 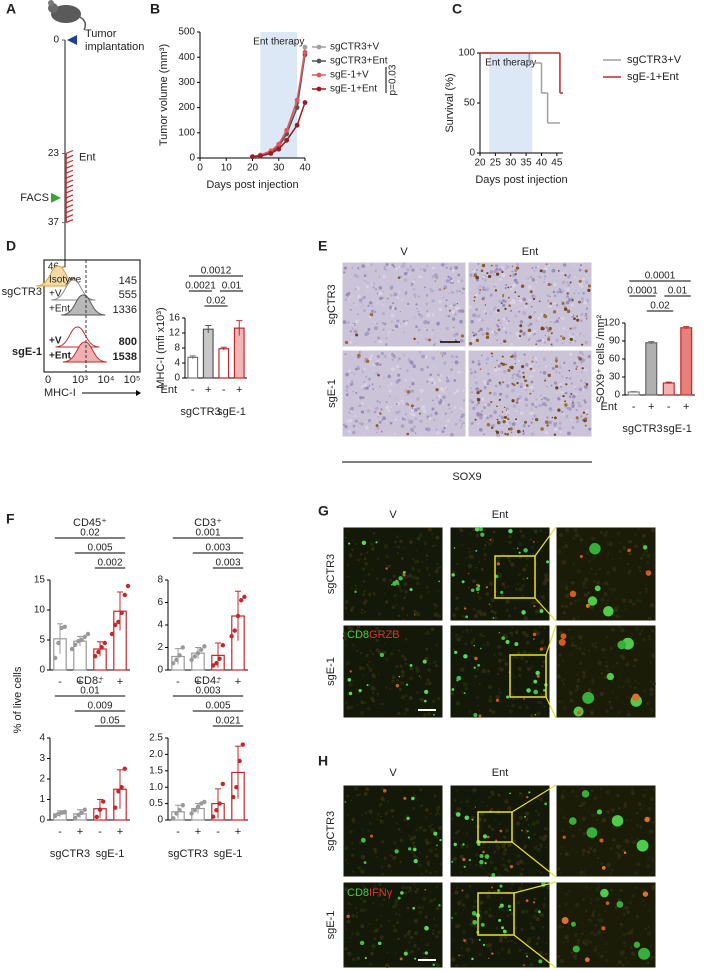 I want to click on x-tick-label: 45, so click(x=557, y=163).